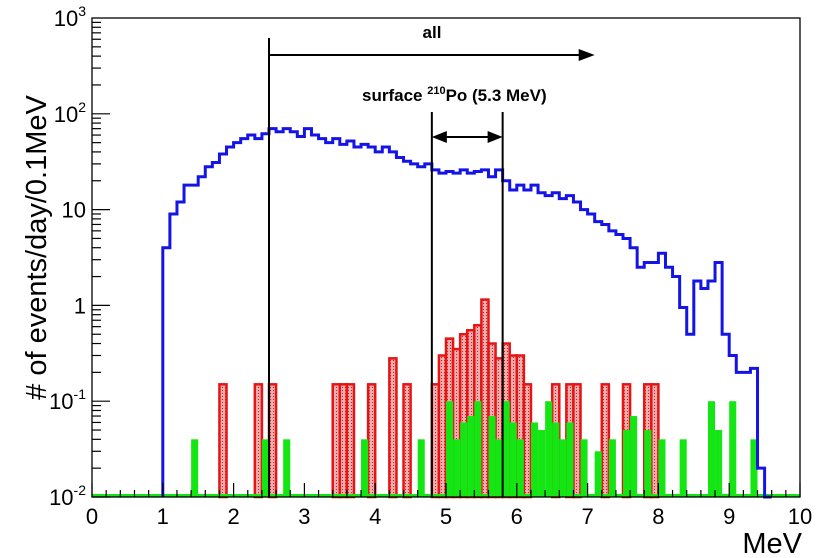 The image size is (818, 558). Describe the element at coordinates (70, 113) in the screenshot. I see `y-tick-label: 10²` at that location.